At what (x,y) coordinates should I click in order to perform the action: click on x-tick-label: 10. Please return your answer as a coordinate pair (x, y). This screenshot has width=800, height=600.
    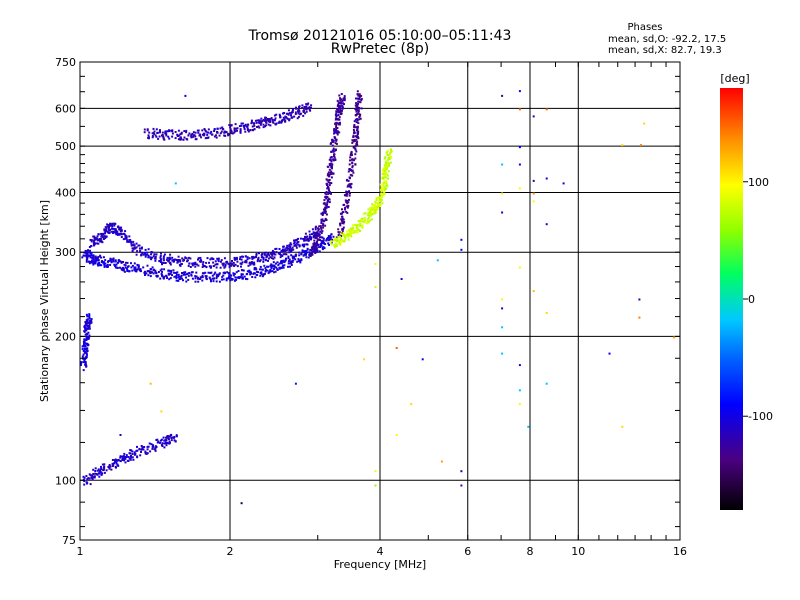
    Looking at the image, I should click on (578, 551).